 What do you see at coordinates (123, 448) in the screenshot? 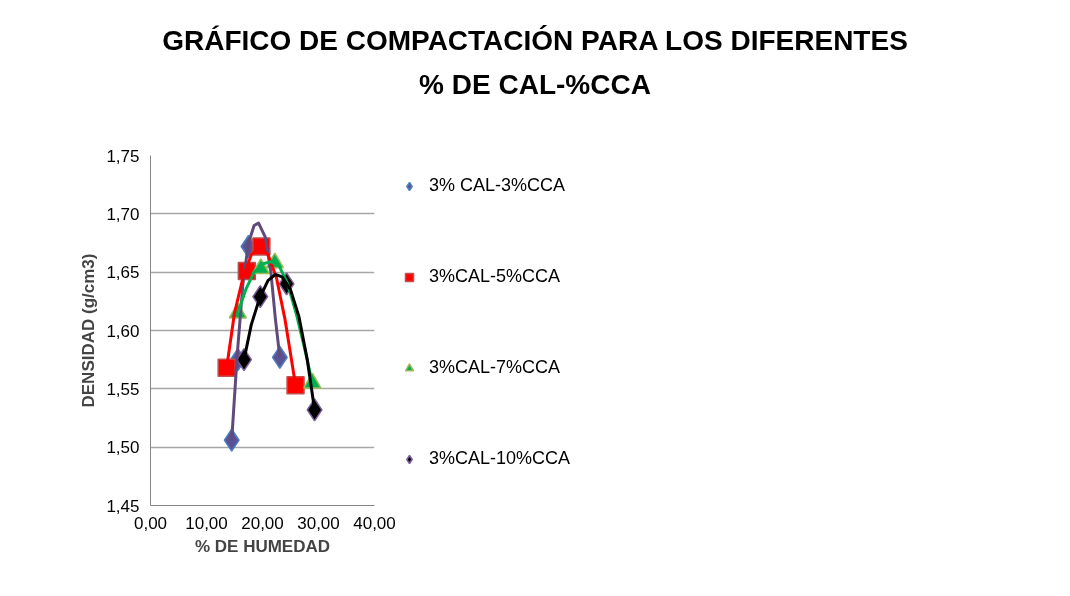
I see `y-tick-label: 1,50` at bounding box center [123, 448].